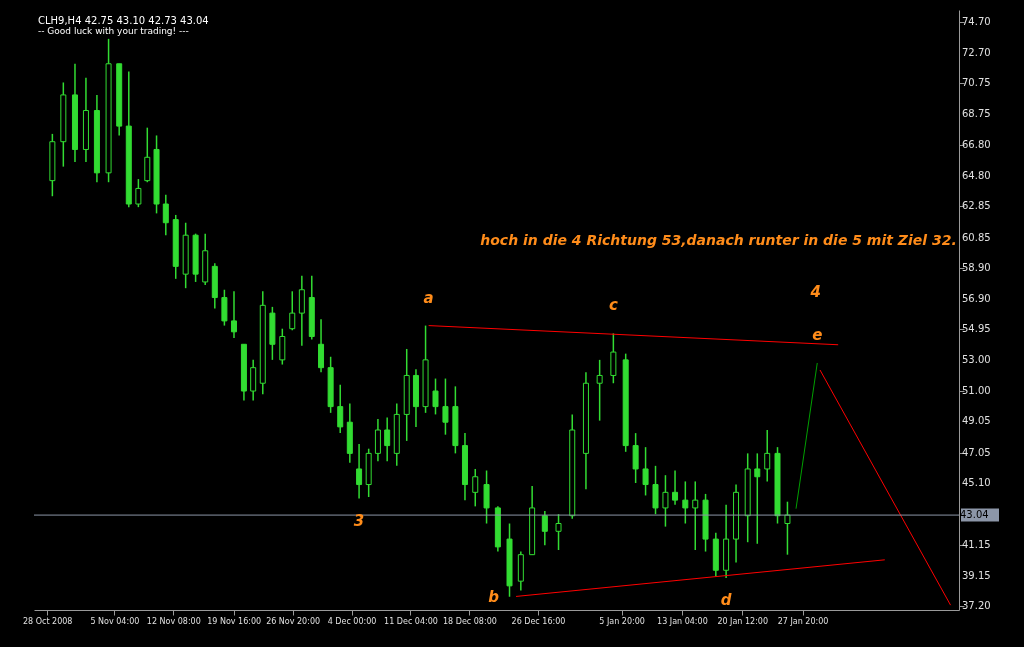  What do you see at coordinates (803, 621) in the screenshot?
I see `x-tick-label: 27 Jan 20:00` at bounding box center [803, 621].